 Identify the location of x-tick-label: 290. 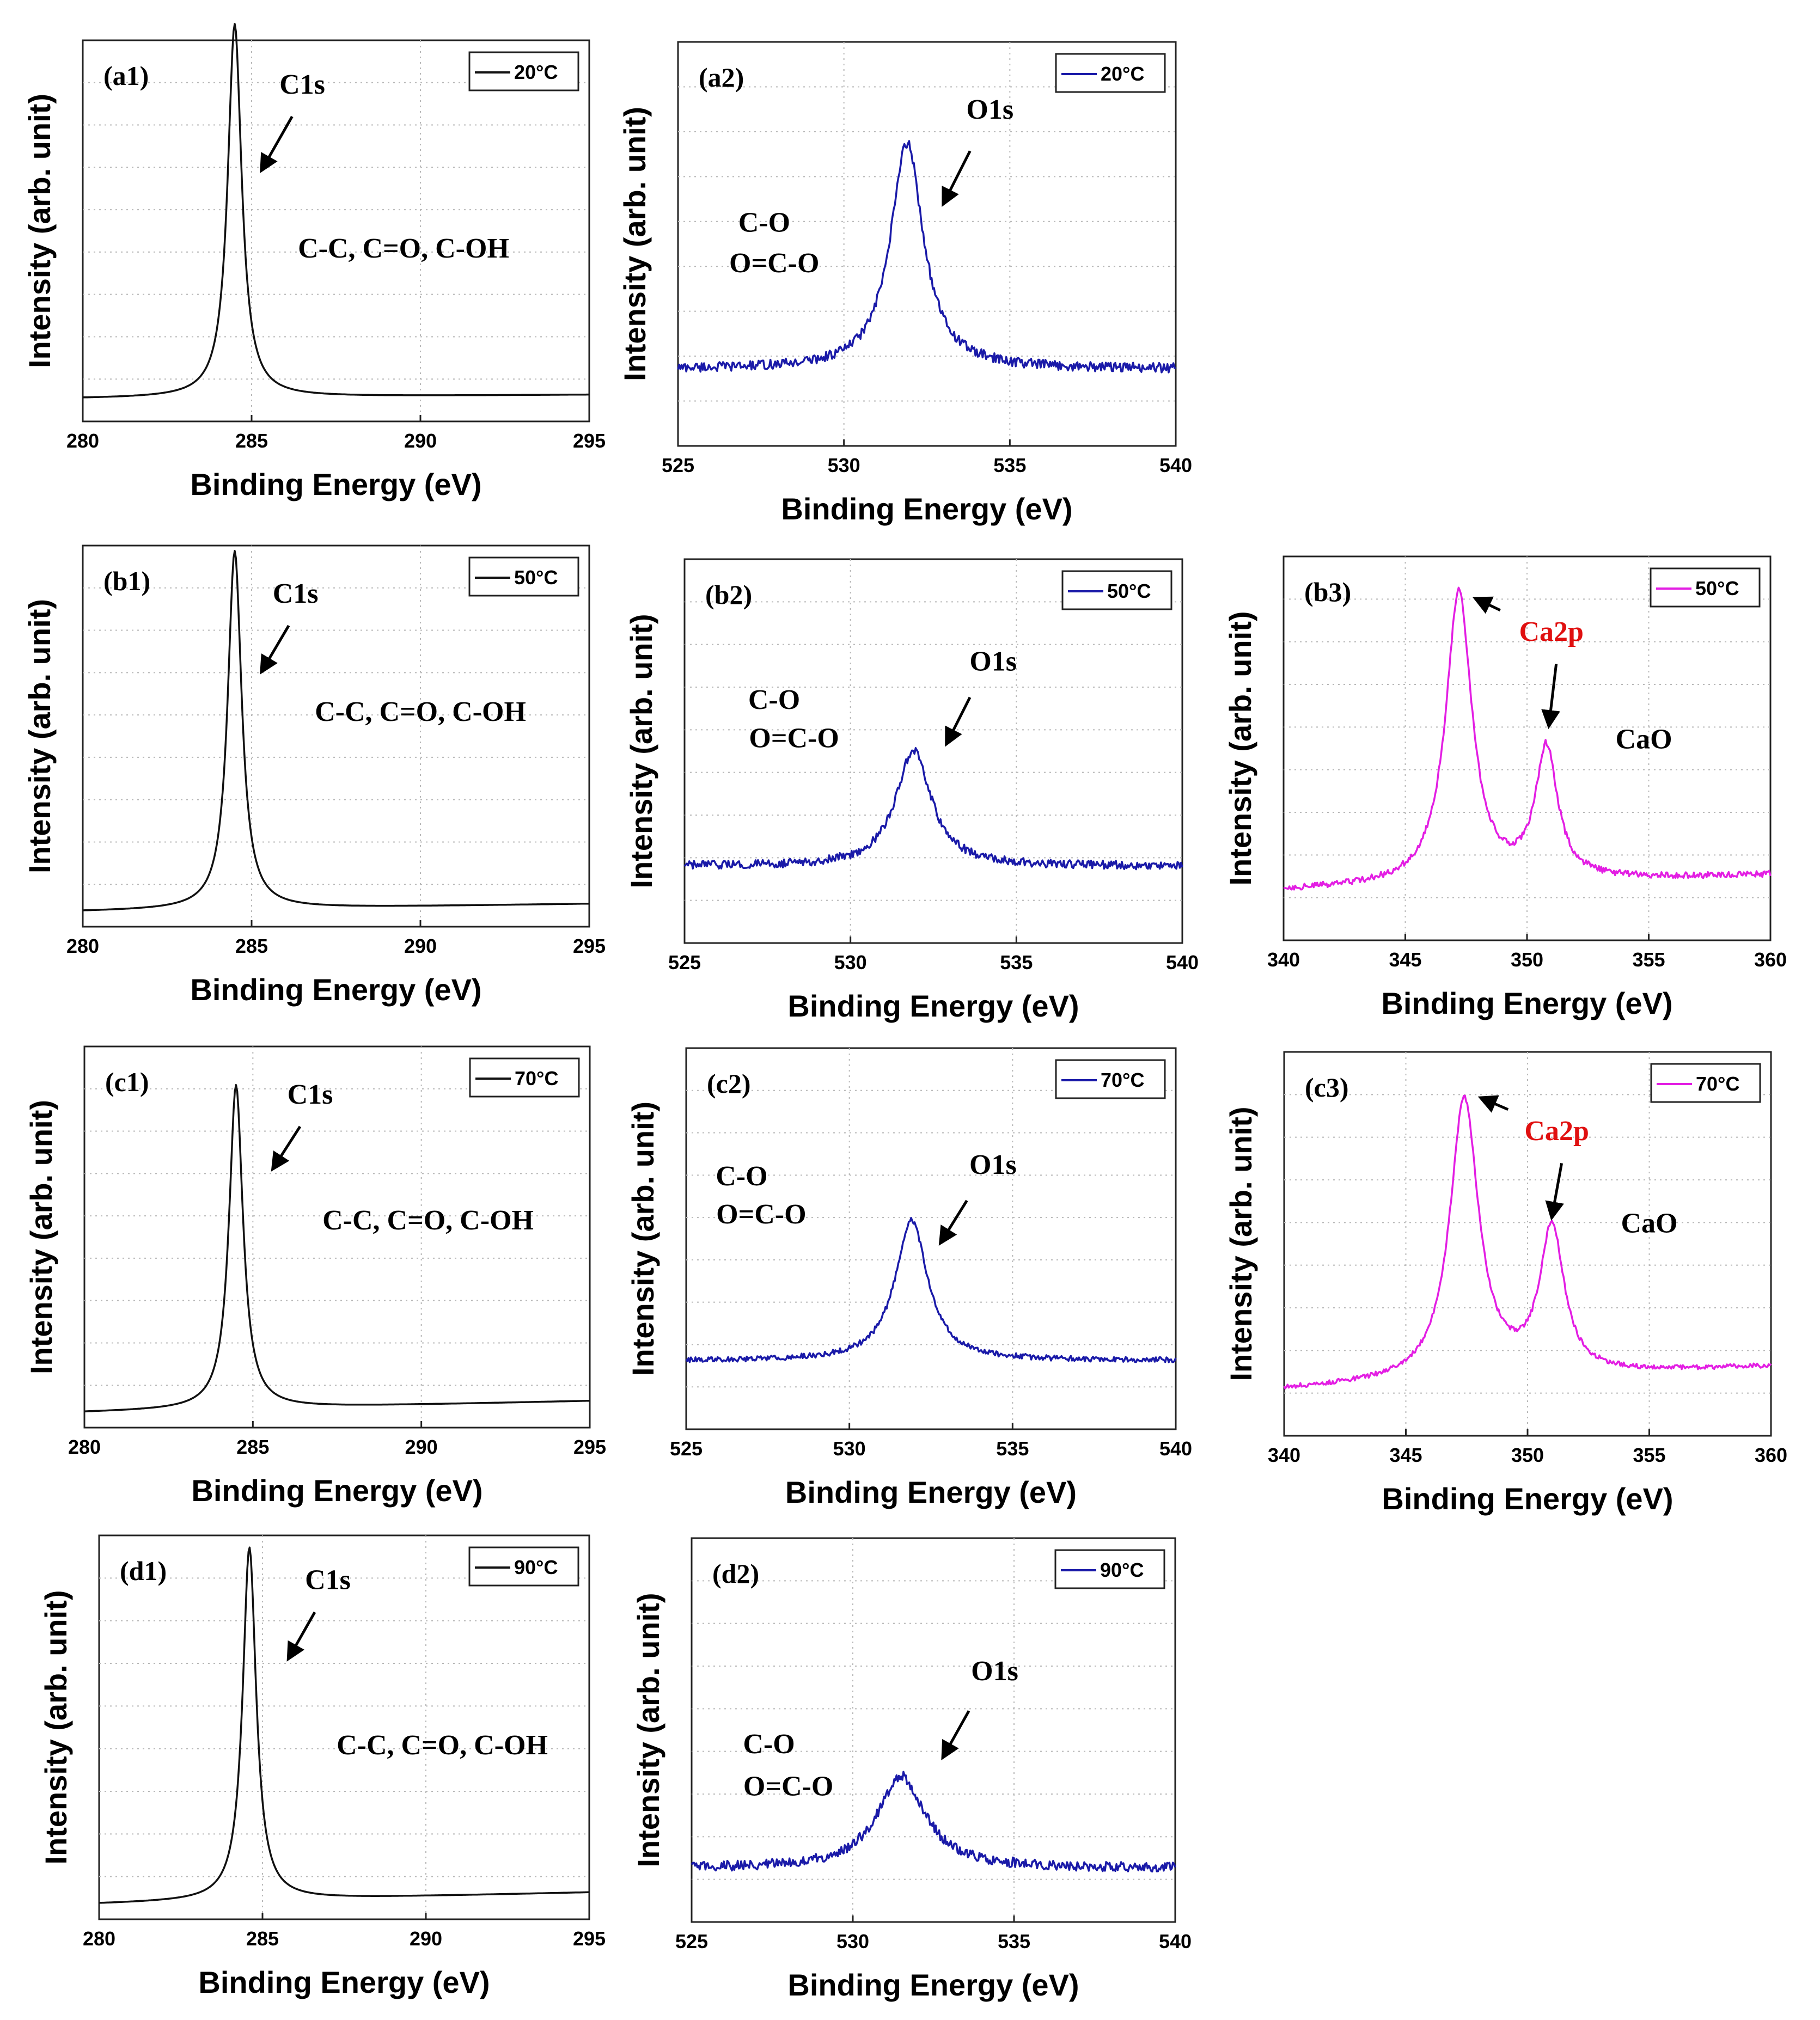
(420, 441).